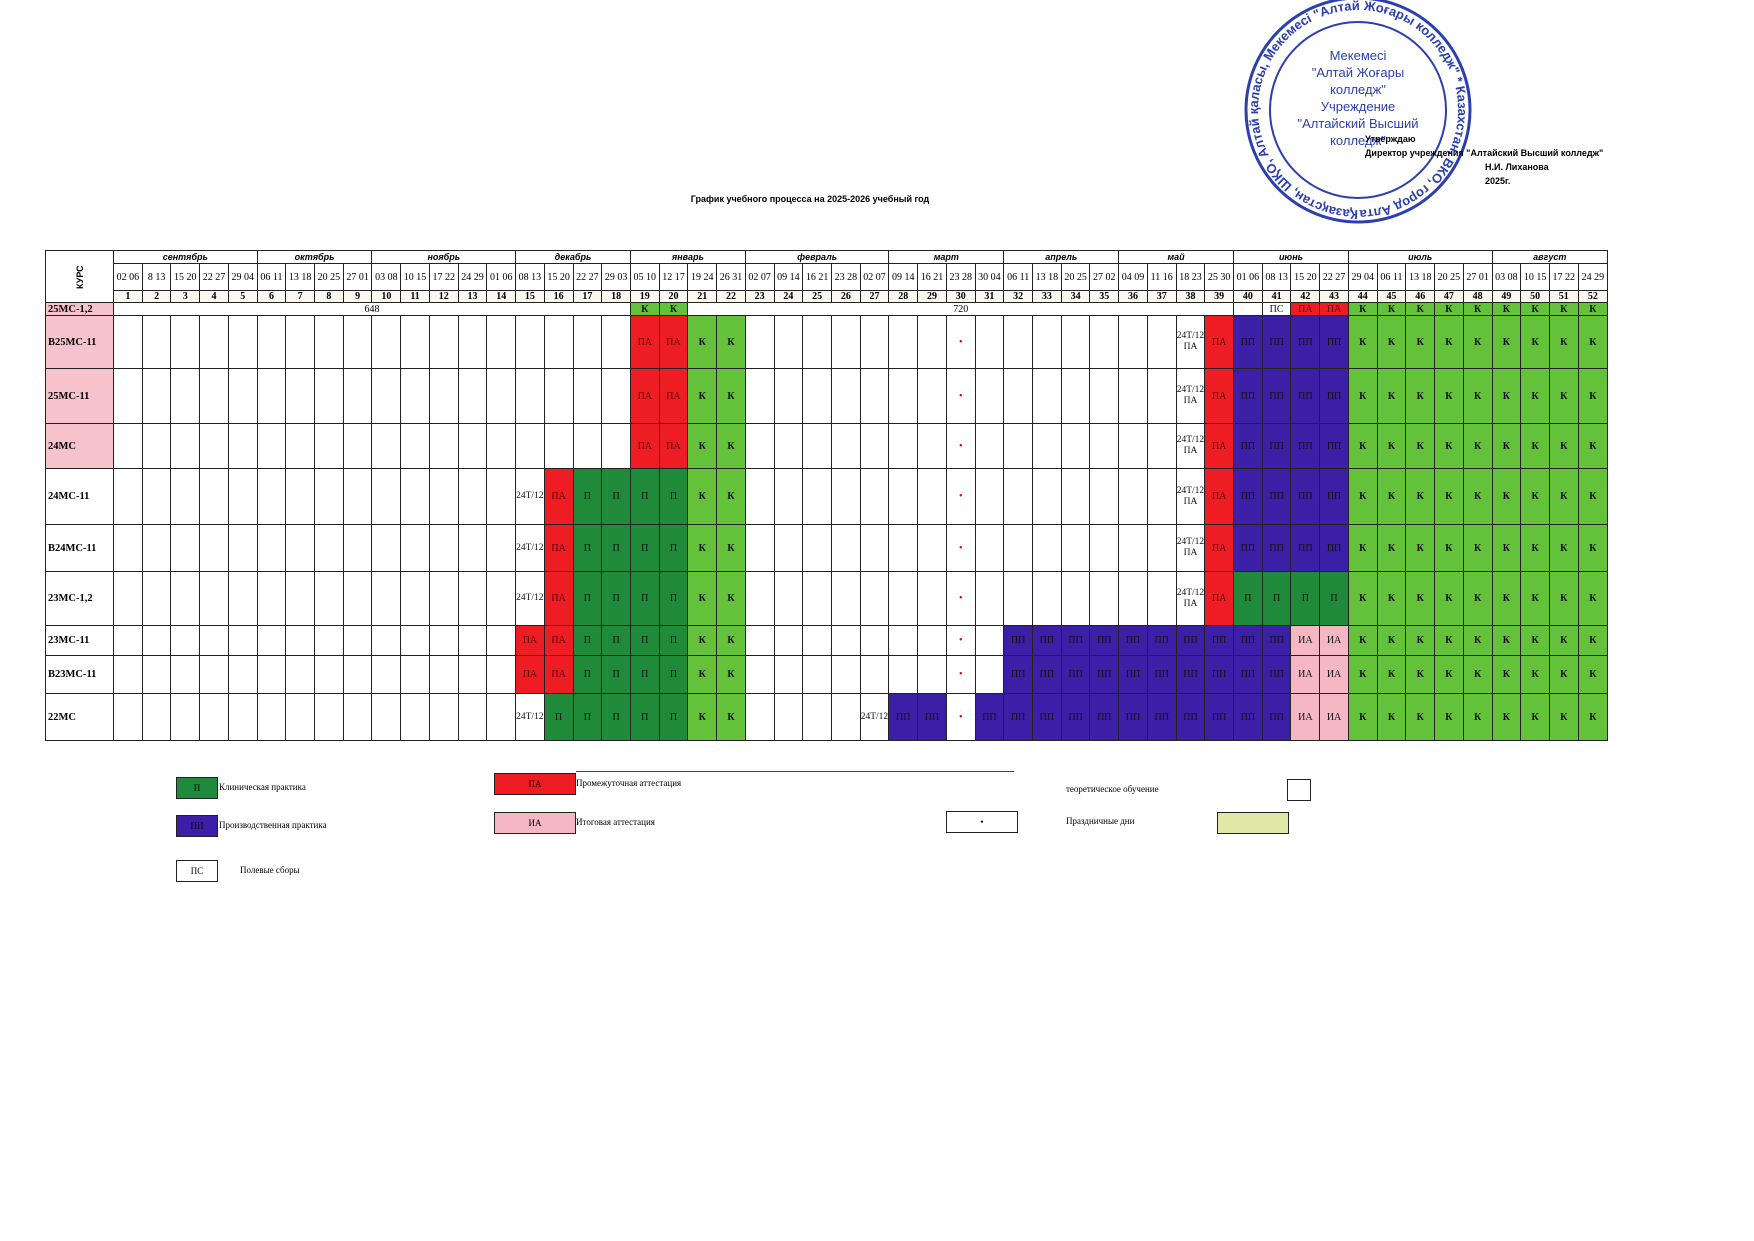 This screenshot has width=1754, height=1241. I want to click on date: 16 21, so click(932, 277).